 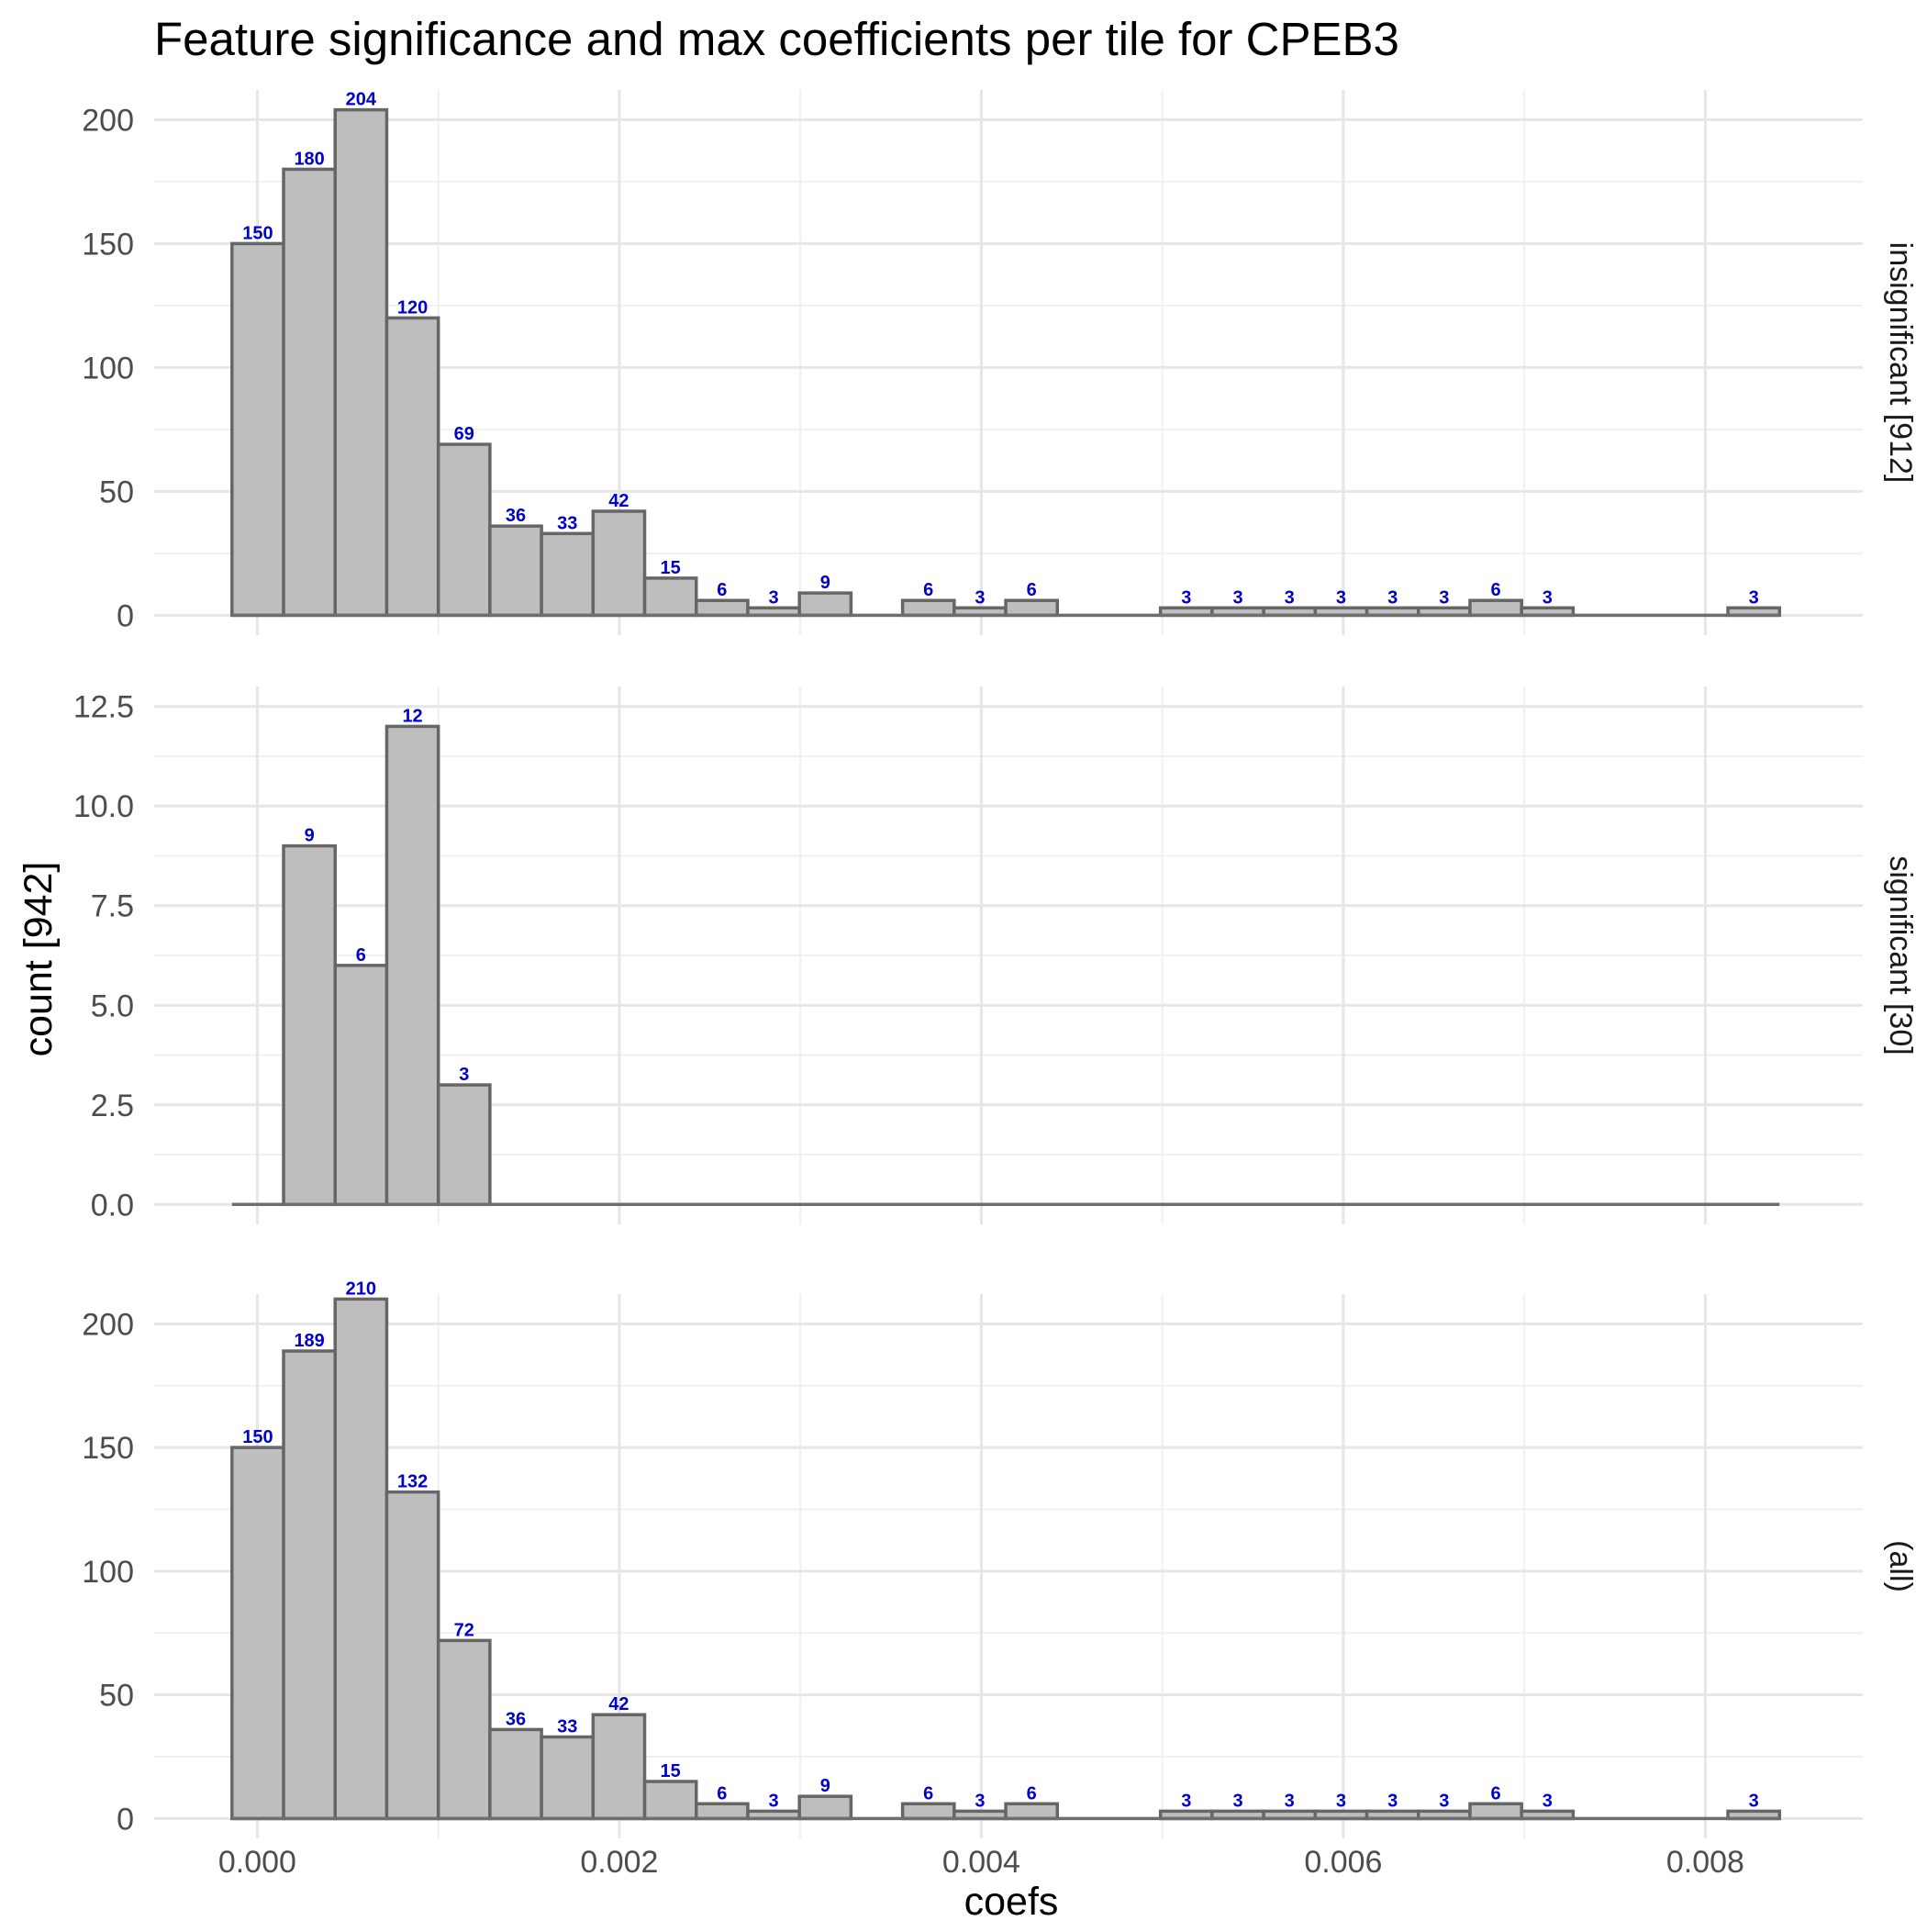 I want to click on x-tick-label: 0.004, so click(x=981, y=1862).